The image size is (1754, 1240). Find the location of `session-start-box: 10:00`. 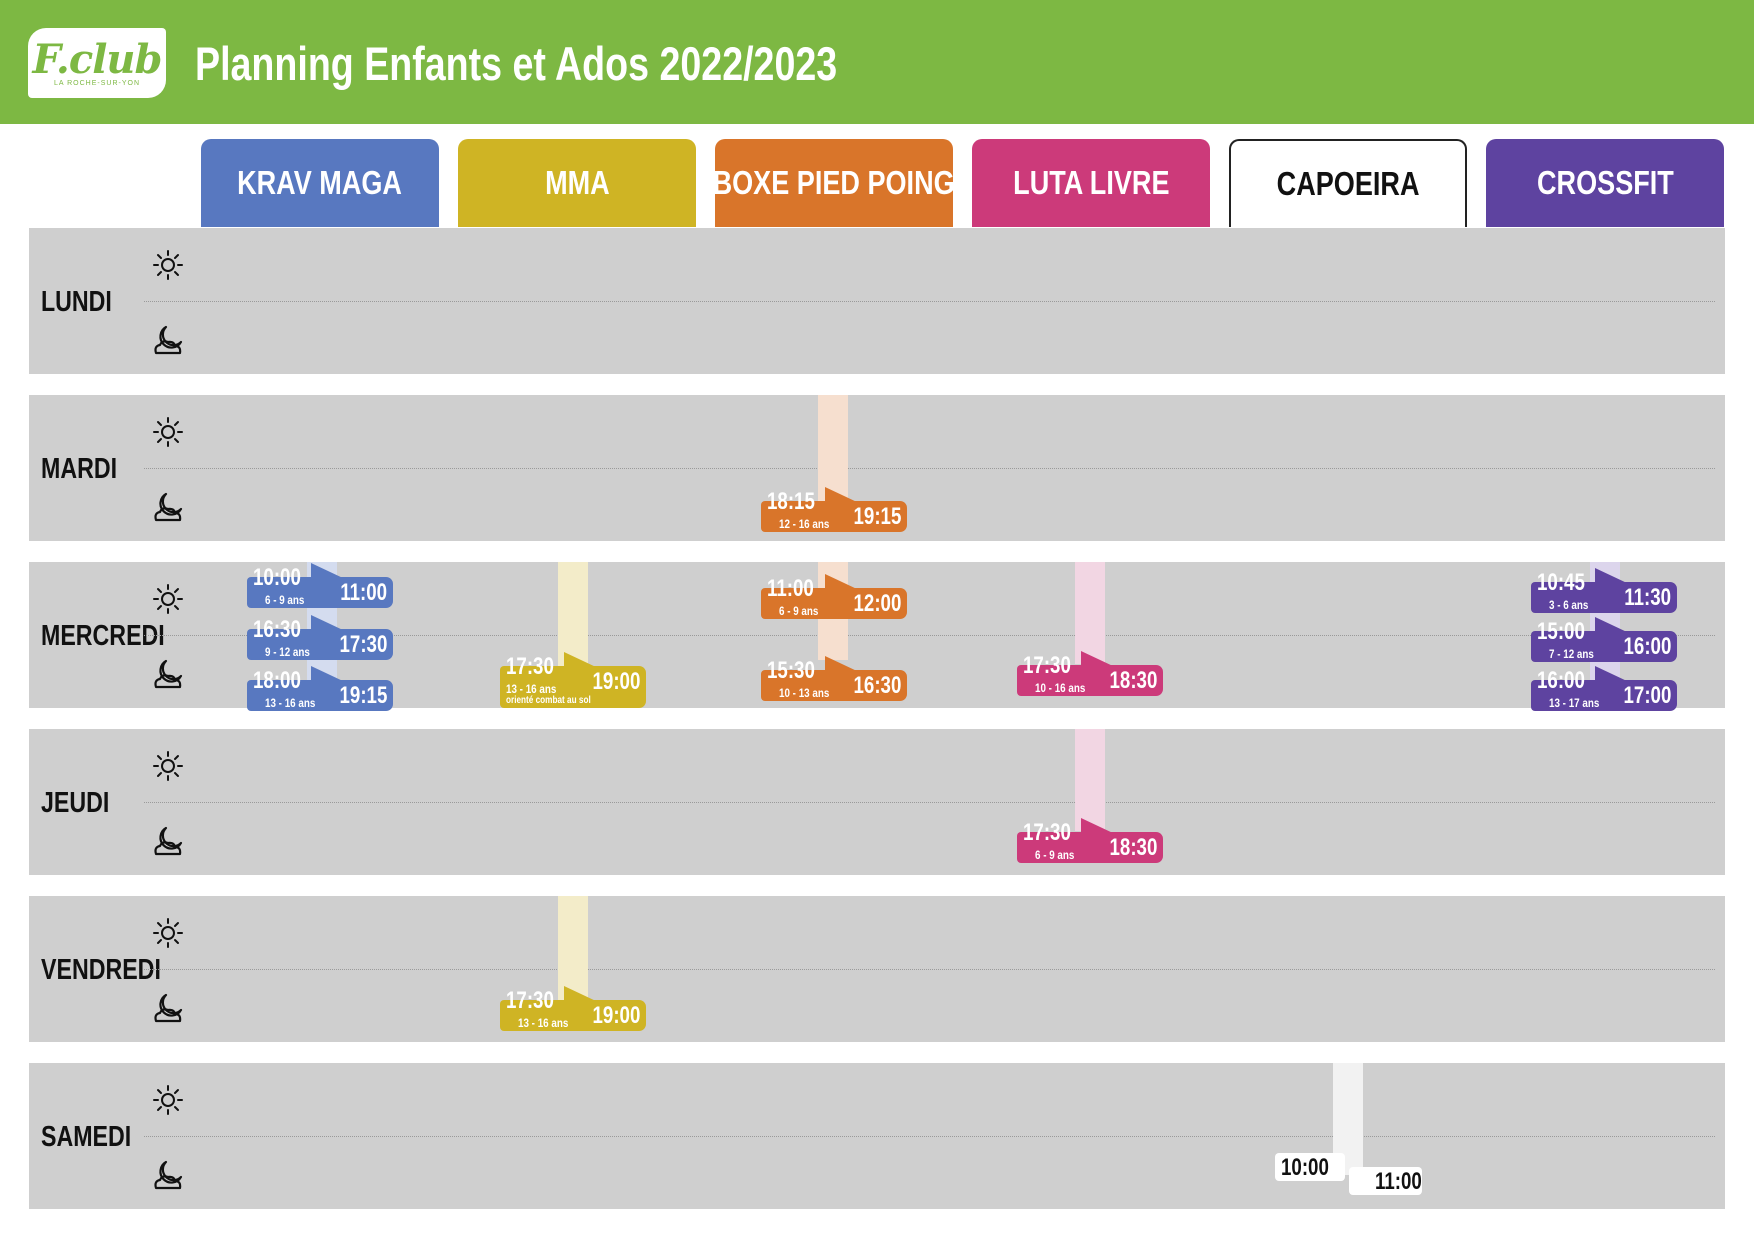

session-start-box: 10:00 is located at coordinates (1310, 1167).